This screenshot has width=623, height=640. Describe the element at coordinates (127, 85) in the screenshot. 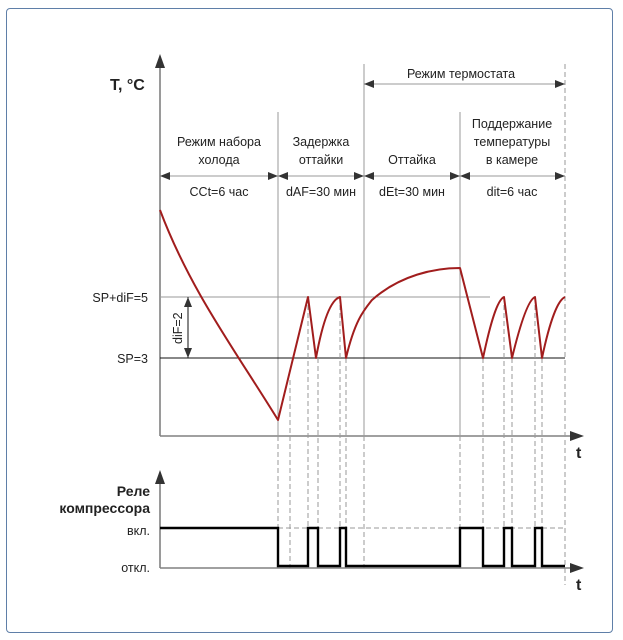

I see `top-y-axis-label: T, °C` at that location.